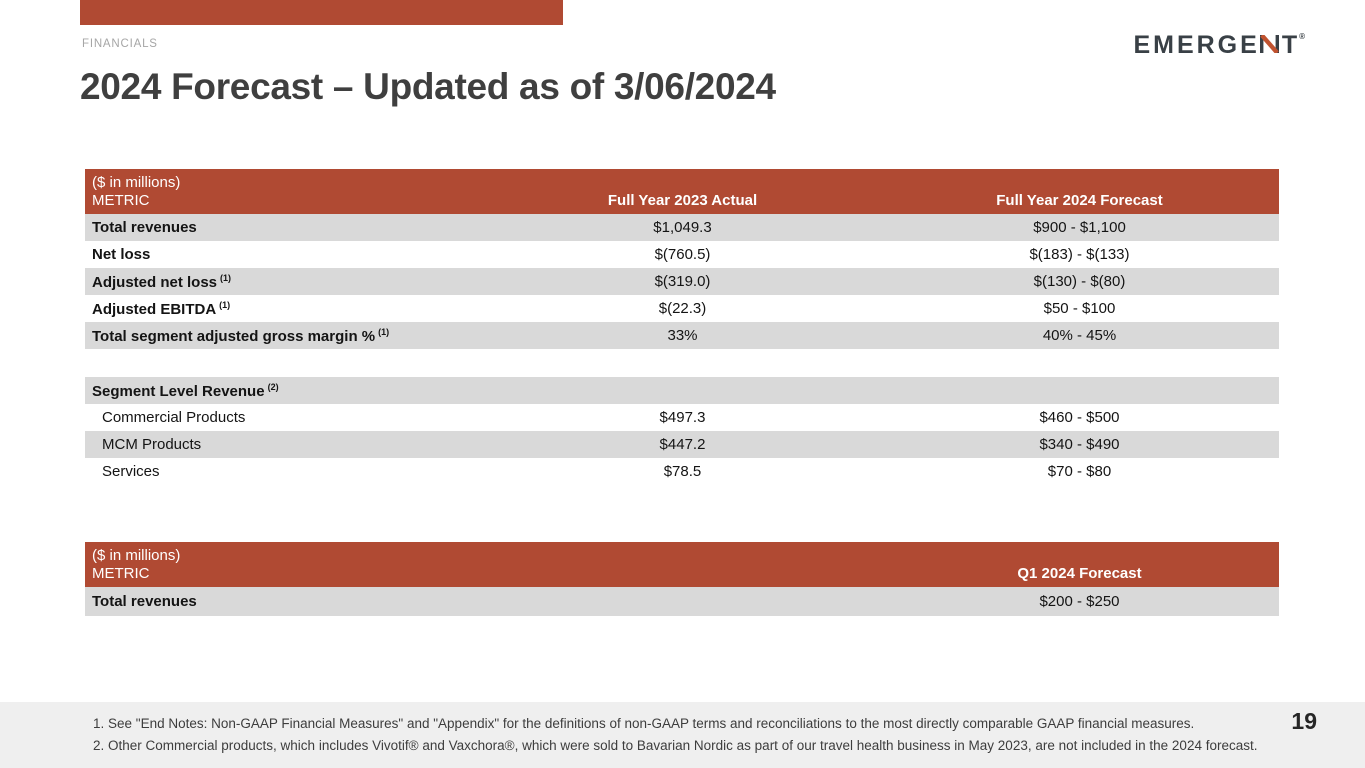 This screenshot has width=1365, height=768. What do you see at coordinates (1079, 601) in the screenshot?
I see `value-q1-2024: $200 - $250` at bounding box center [1079, 601].